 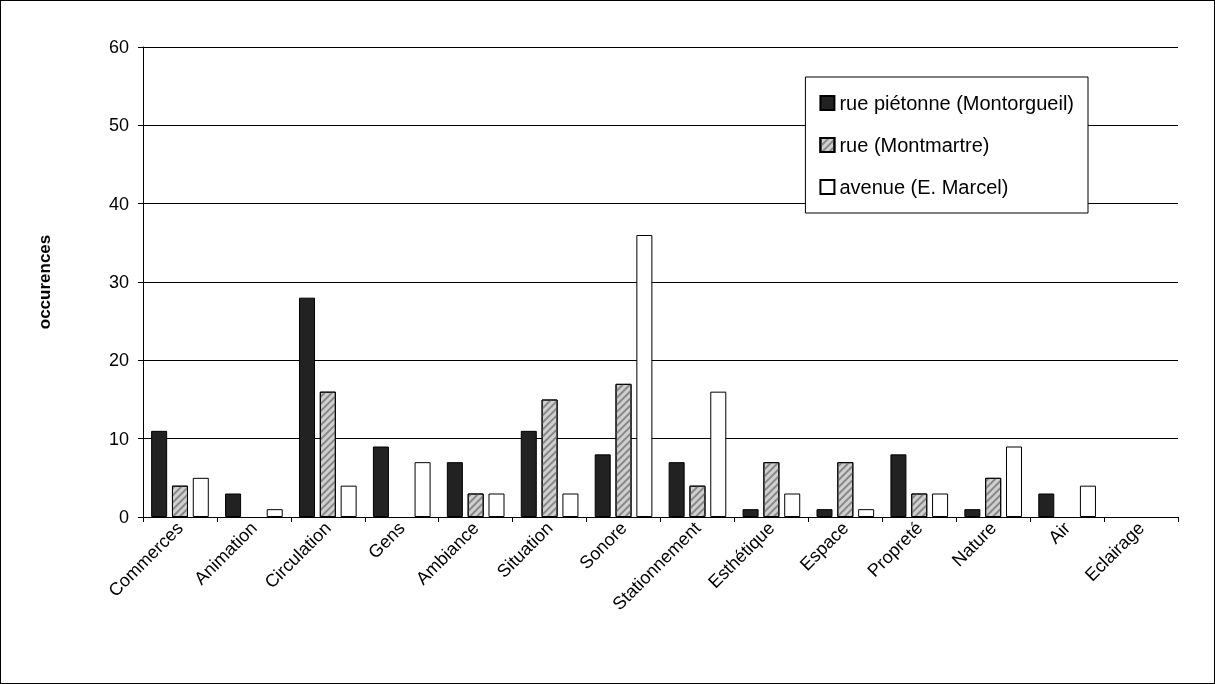 What do you see at coordinates (118, 360) in the screenshot?
I see `y-tick-label: 20` at bounding box center [118, 360].